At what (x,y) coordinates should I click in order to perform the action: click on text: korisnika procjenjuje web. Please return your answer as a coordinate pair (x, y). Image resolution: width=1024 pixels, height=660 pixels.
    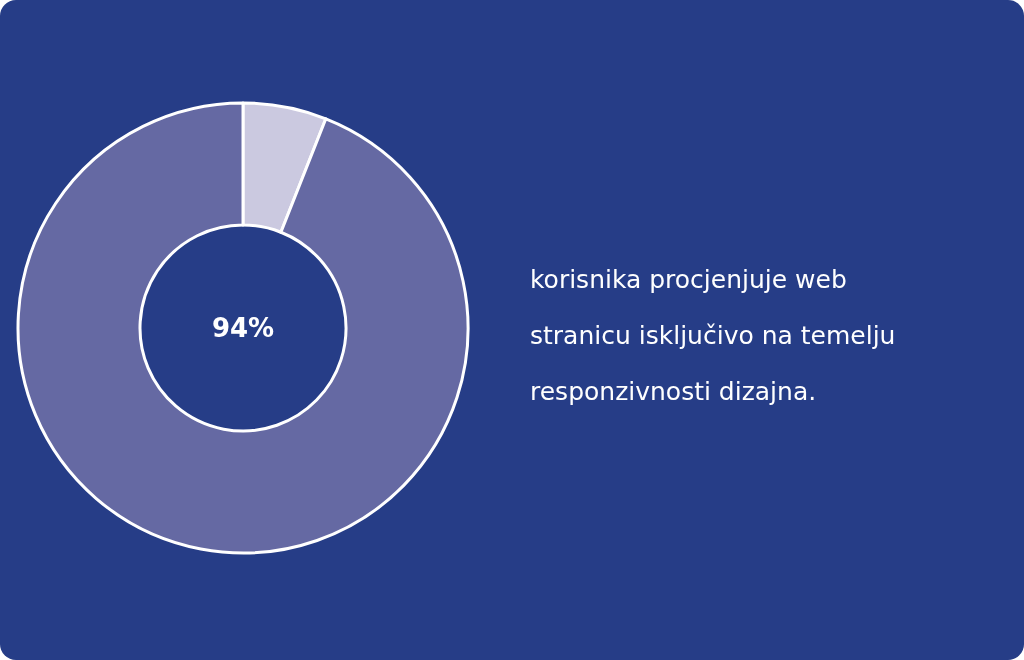
    Looking at the image, I should click on (689, 280).